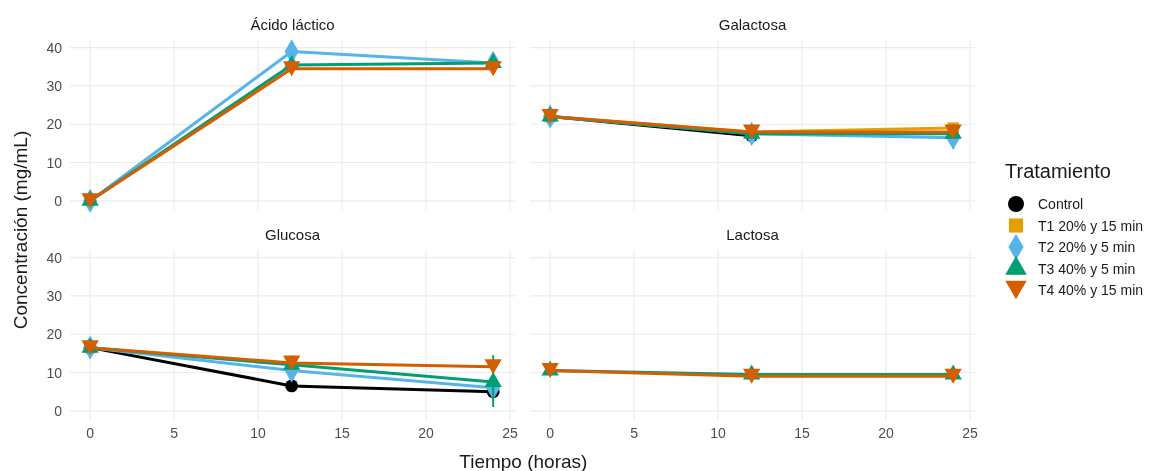 This screenshot has height=471, width=1163. Describe the element at coordinates (1091, 225) in the screenshot. I see `legend-label: T1 20% y 15 min` at that location.